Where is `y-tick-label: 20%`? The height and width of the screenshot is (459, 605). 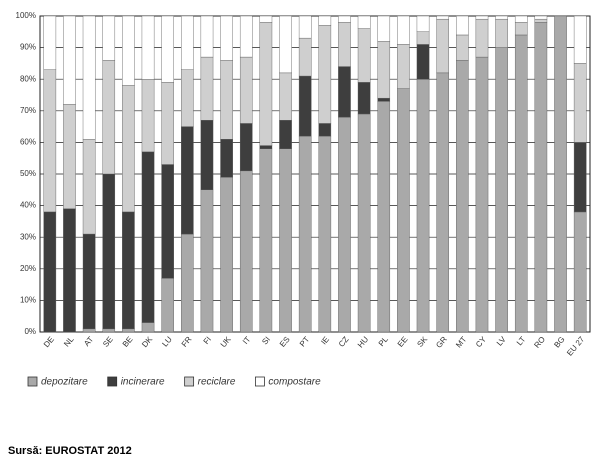 y-tick-label: 20% is located at coordinates (28, 268).